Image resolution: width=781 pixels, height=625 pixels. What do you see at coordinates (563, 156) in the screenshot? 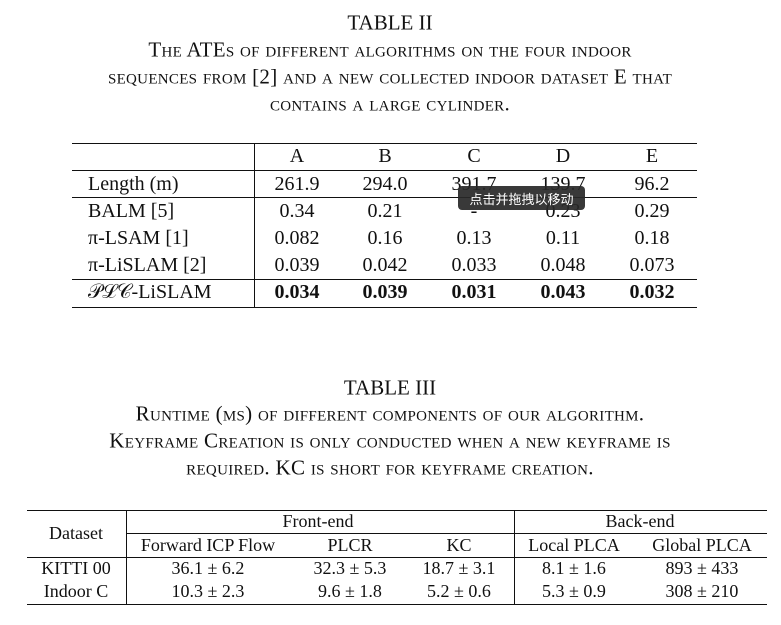
I see `column-header: D` at bounding box center [563, 156].